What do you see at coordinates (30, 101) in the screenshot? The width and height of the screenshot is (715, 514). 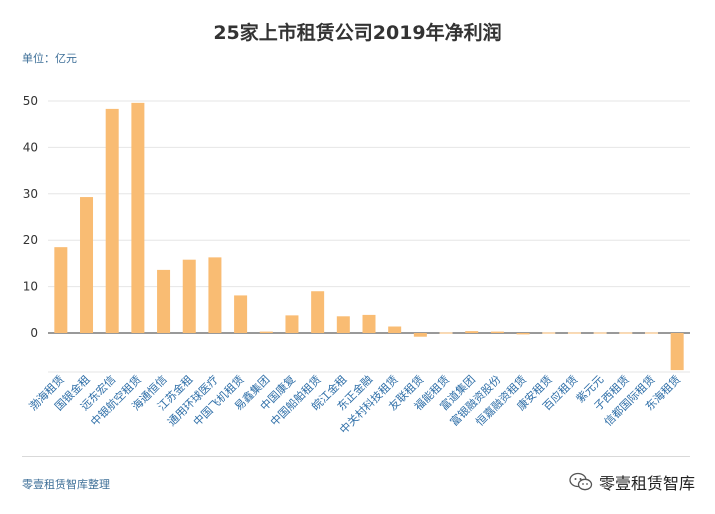 I see `y-tick-label: 50` at bounding box center [30, 101].